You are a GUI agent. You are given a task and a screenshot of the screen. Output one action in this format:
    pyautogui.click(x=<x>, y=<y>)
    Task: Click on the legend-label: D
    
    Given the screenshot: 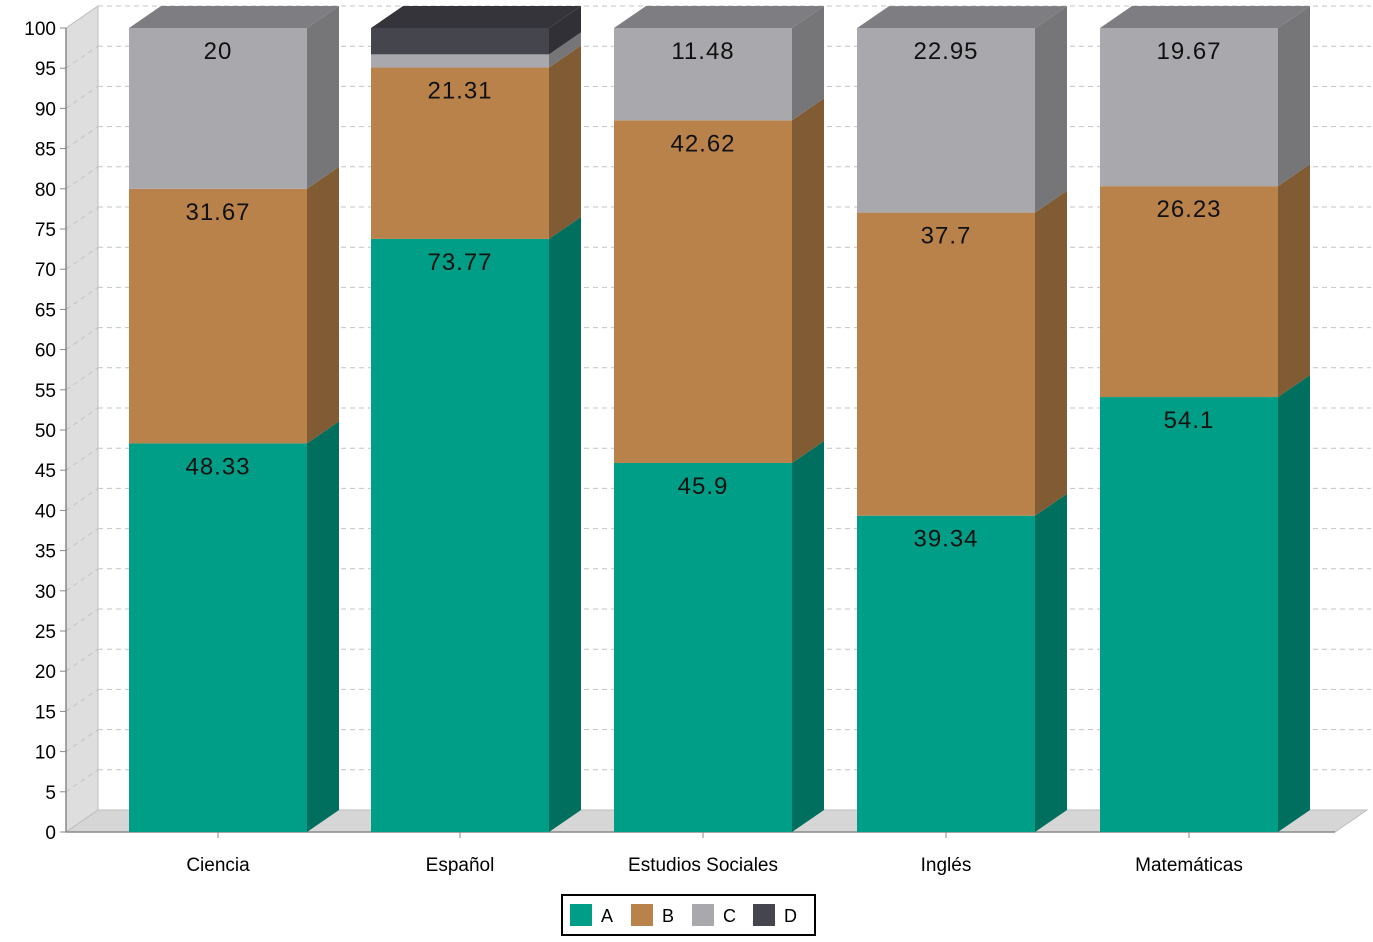 What is the action you would take?
    pyautogui.click(x=790, y=916)
    